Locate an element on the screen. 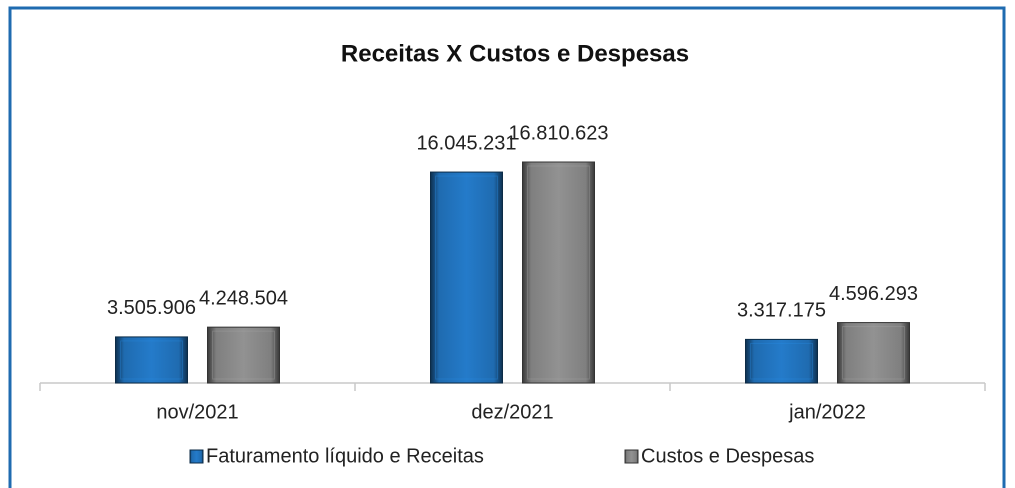 Image resolution: width=1015 pixels, height=488 pixels. chart-title: Receitas X Custos e Despesas is located at coordinates (515, 53).